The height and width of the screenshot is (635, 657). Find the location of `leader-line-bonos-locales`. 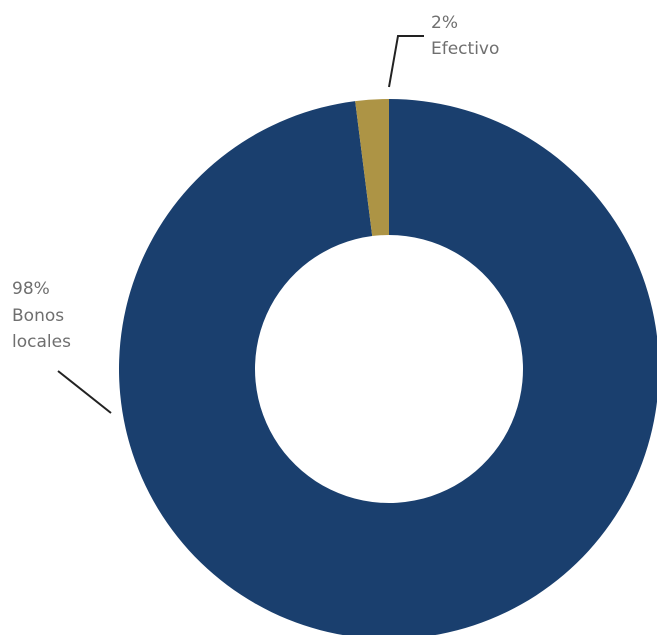

leader-line-bonos-locales is located at coordinates (84, 392).